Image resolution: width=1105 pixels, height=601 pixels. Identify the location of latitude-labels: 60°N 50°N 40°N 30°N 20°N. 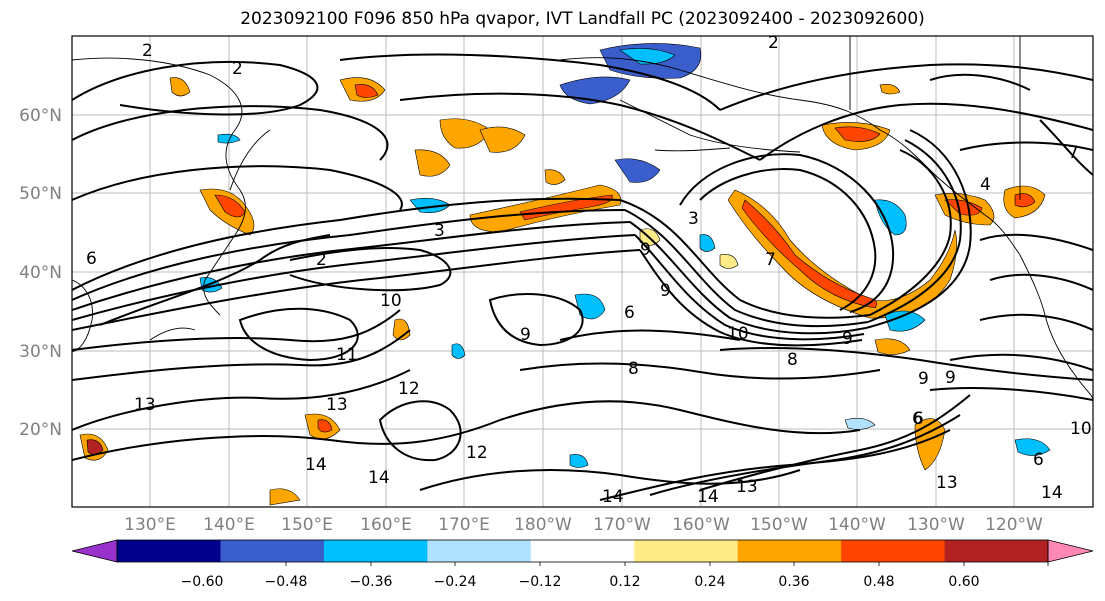
(40, 273).